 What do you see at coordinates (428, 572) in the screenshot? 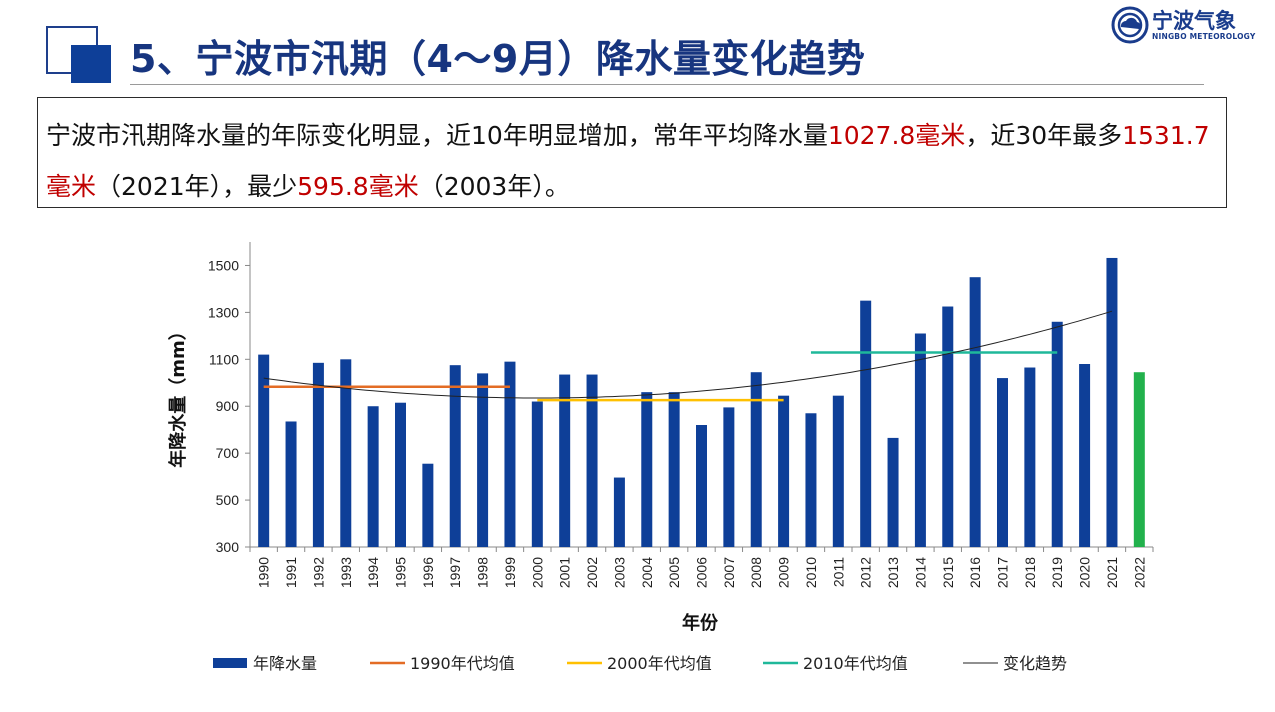
I see `x-tick-label: 1996` at bounding box center [428, 572].